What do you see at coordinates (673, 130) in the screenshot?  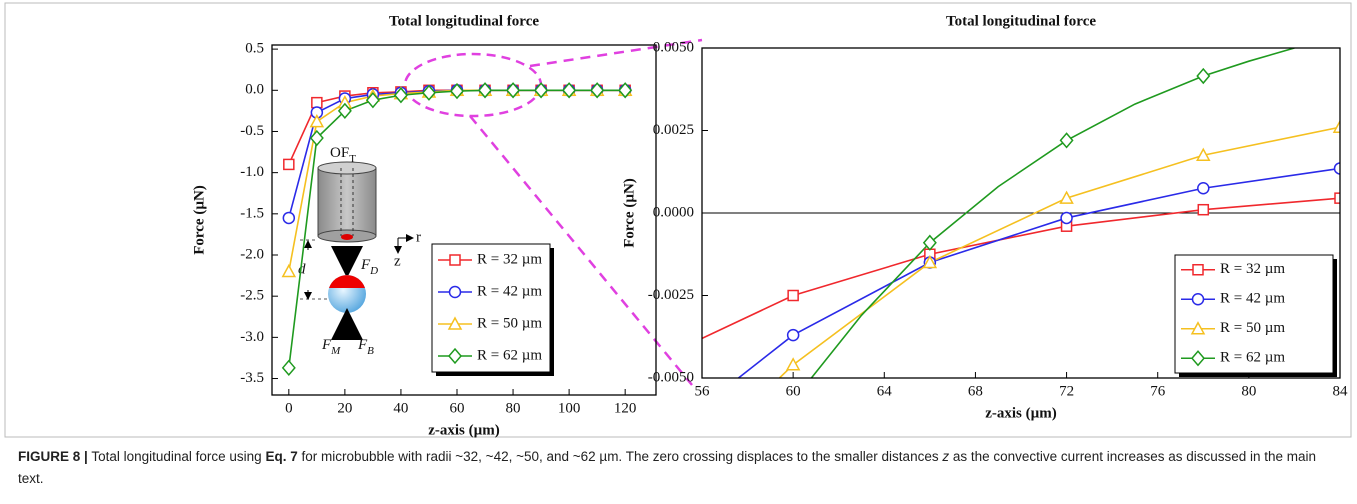 I see `y-tick-label: 0.0025` at bounding box center [673, 130].